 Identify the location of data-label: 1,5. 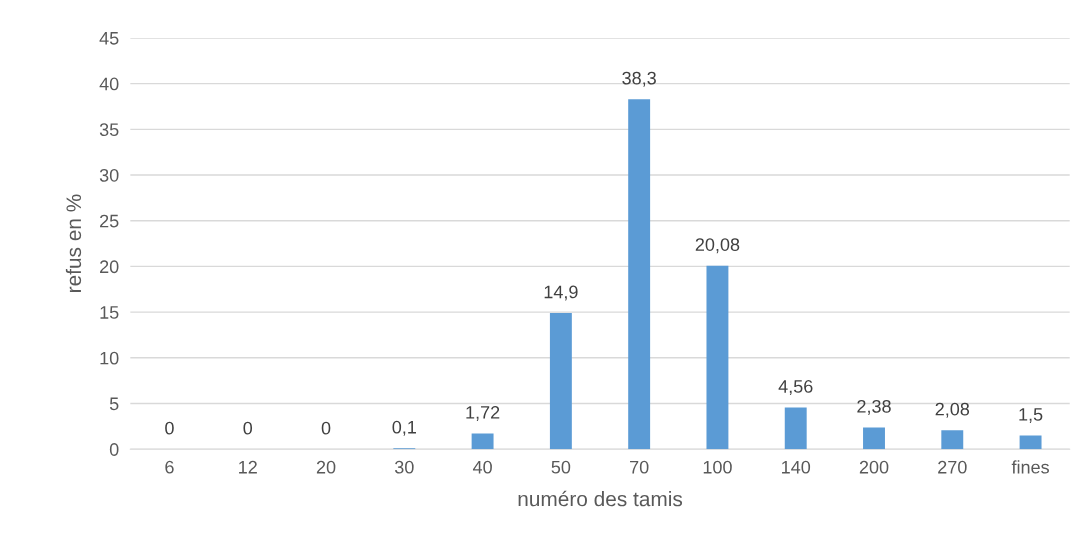
(1031, 415).